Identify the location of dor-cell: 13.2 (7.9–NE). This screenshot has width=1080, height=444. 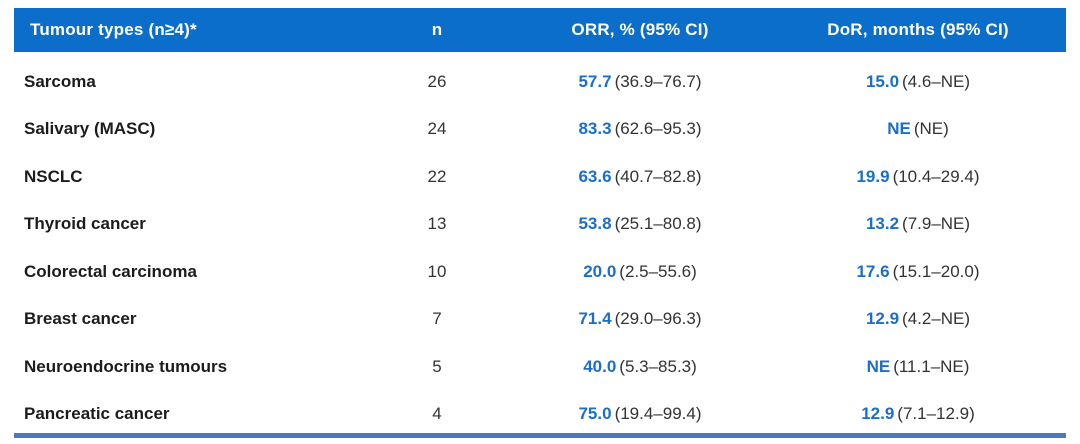
(918, 224).